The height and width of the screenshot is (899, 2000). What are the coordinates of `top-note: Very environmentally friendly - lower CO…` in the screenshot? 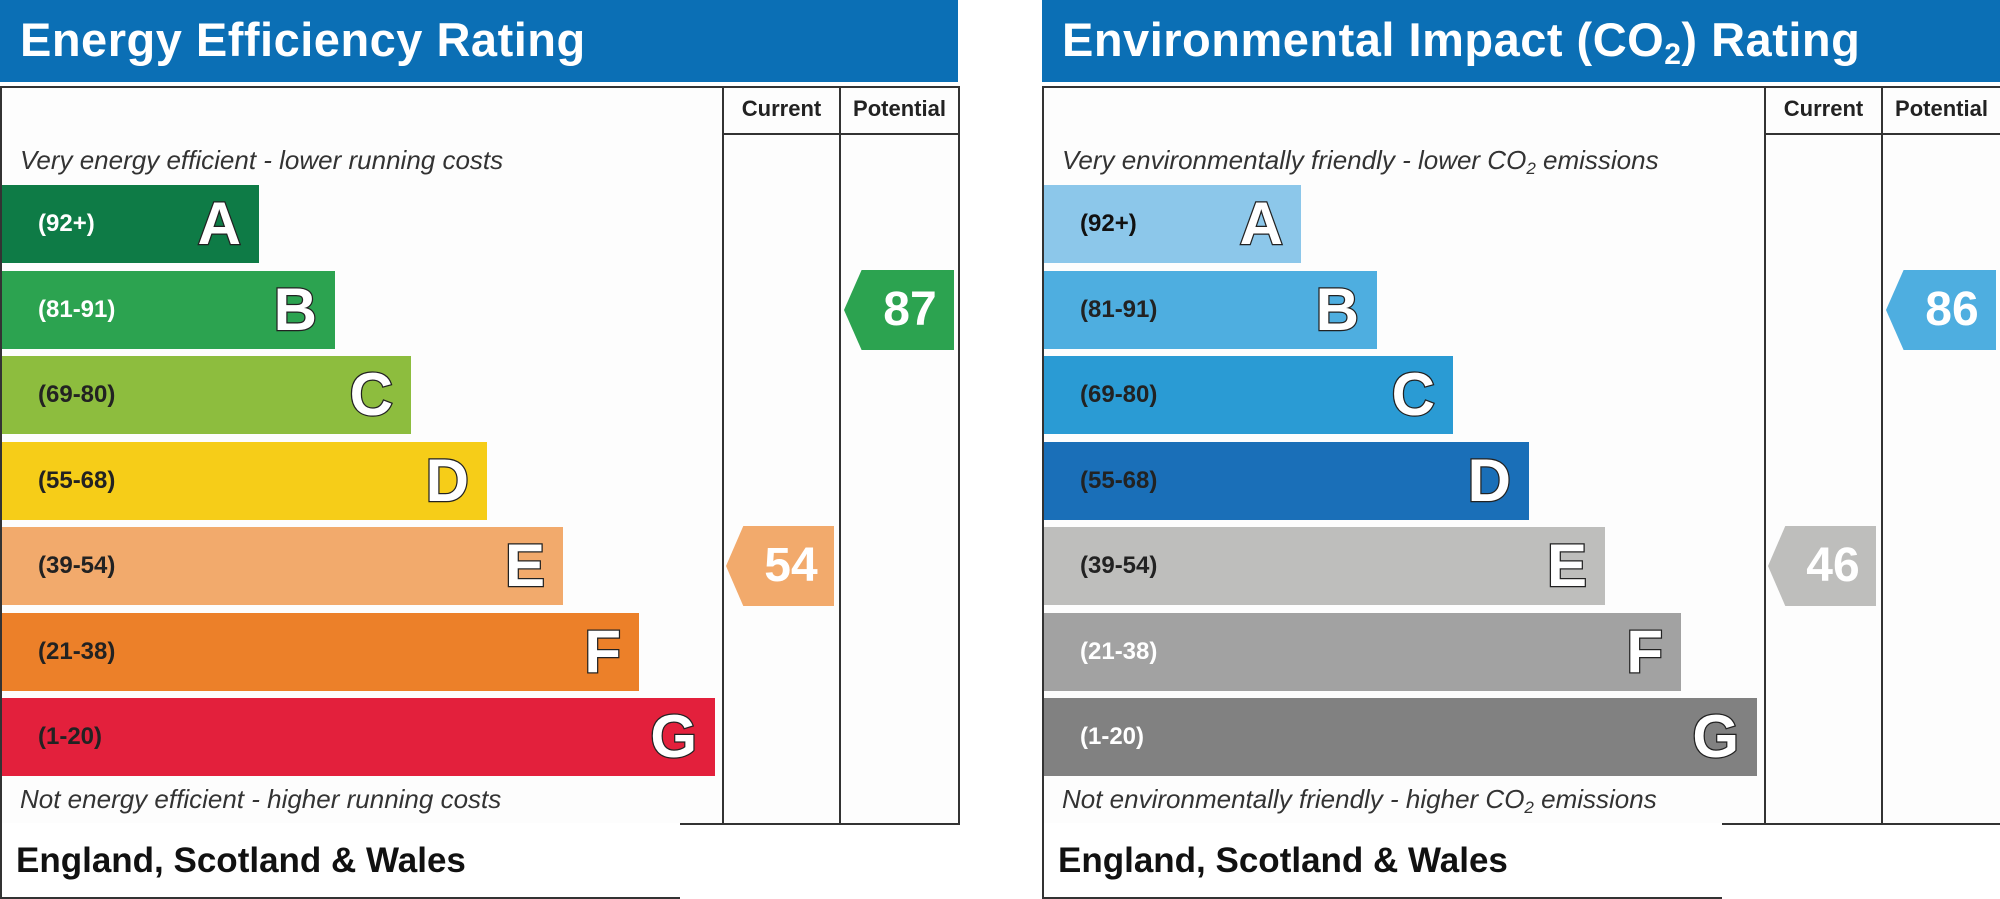 It's located at (1360, 161).